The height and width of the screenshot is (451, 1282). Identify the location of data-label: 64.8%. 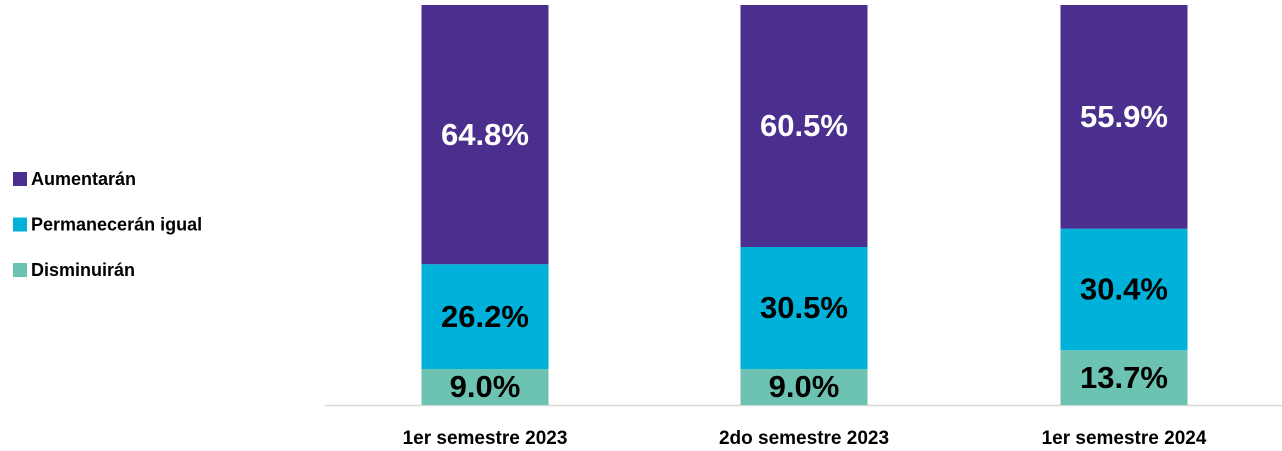
(485, 134).